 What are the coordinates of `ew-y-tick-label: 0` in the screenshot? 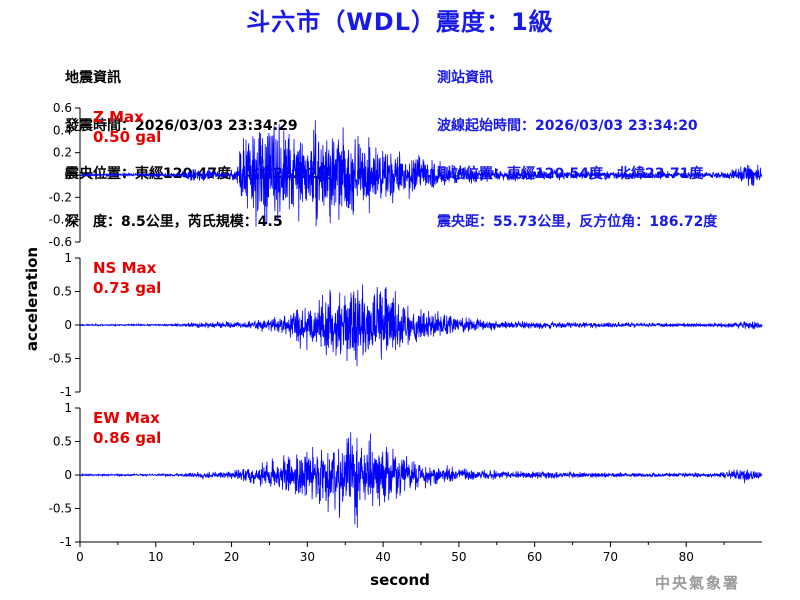 It's located at (68, 475).